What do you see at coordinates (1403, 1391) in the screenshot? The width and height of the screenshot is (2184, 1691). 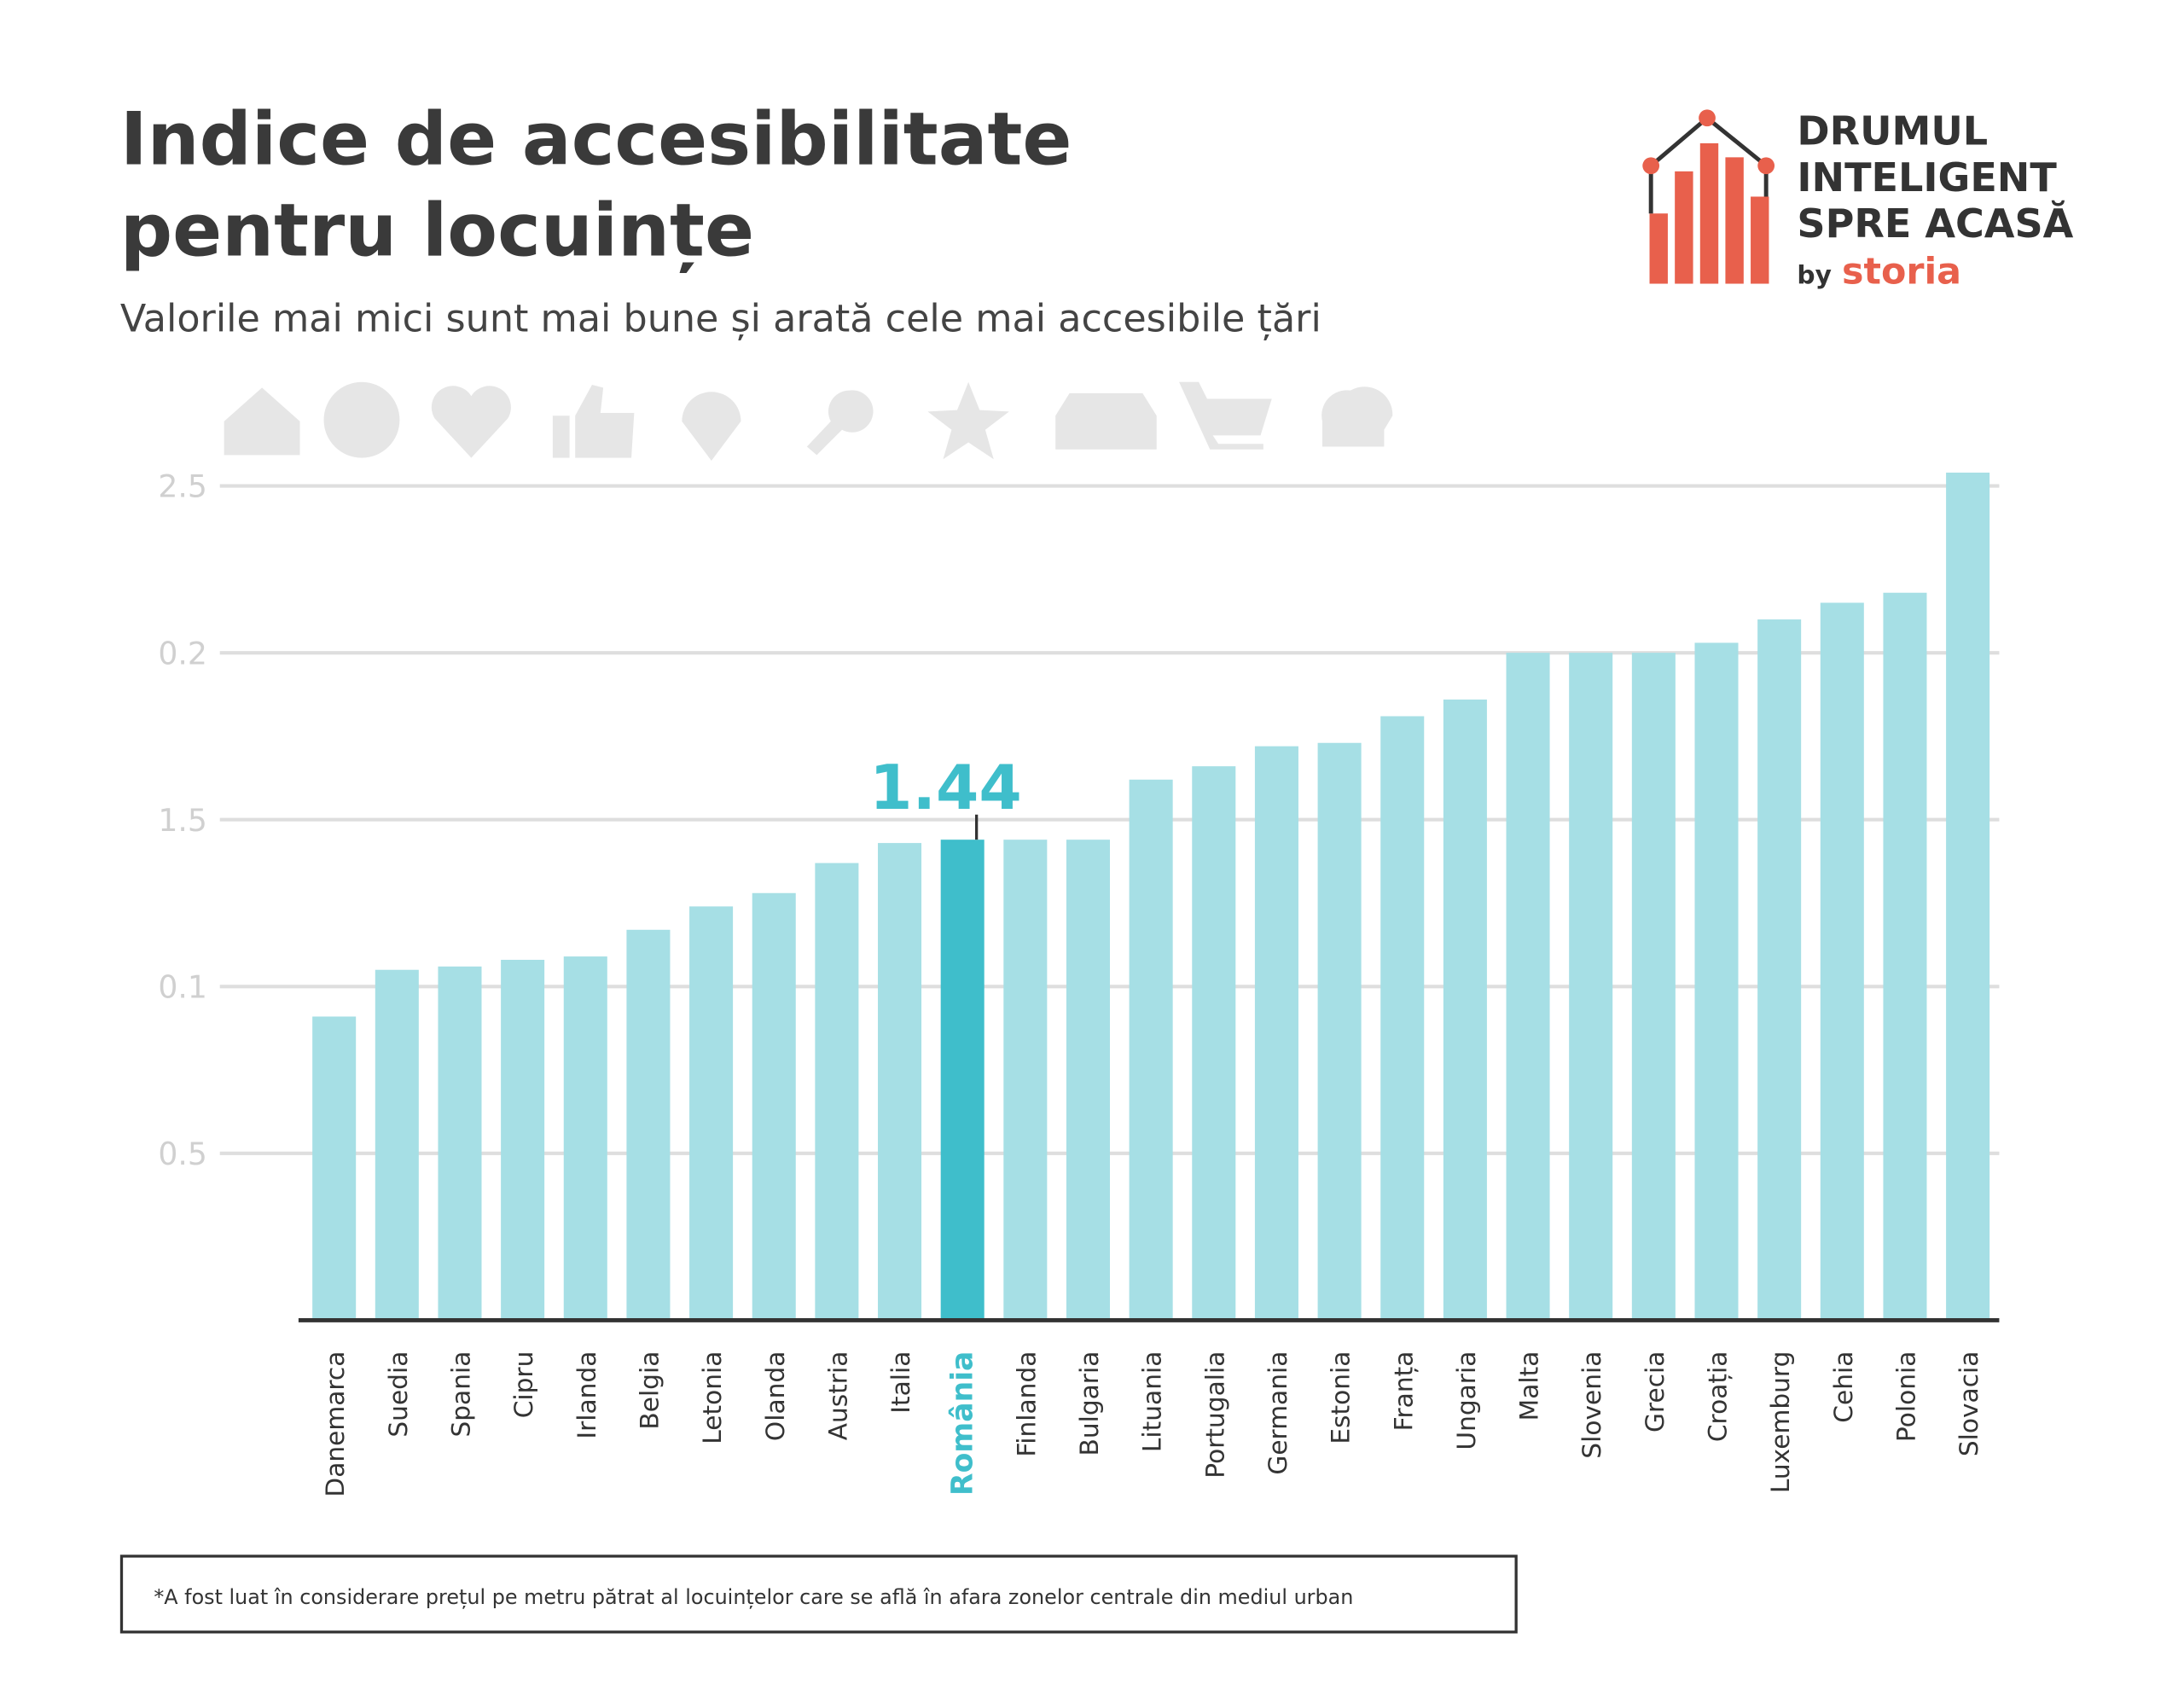 I see `x-tick-label: Franța` at bounding box center [1403, 1391].